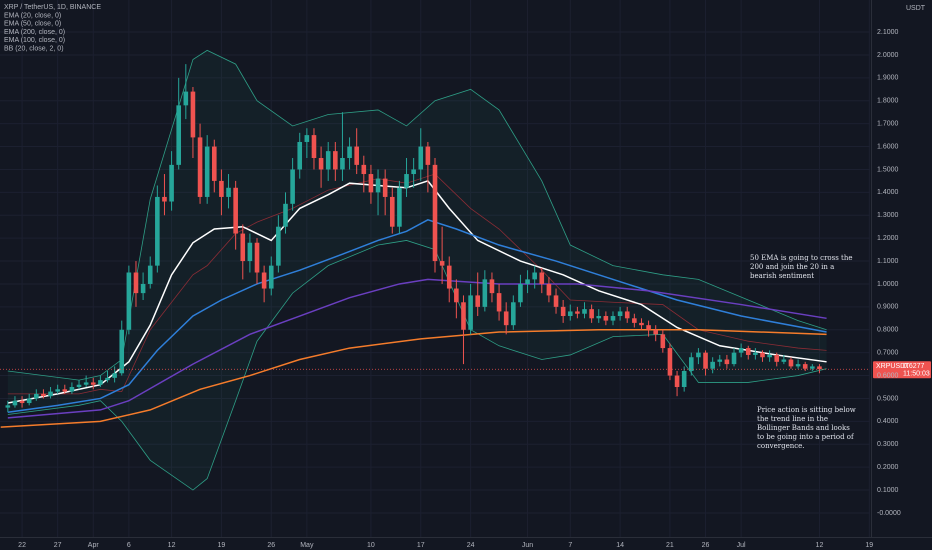 This screenshot has width=932, height=550. I want to click on x-tick-label: May, so click(307, 545).